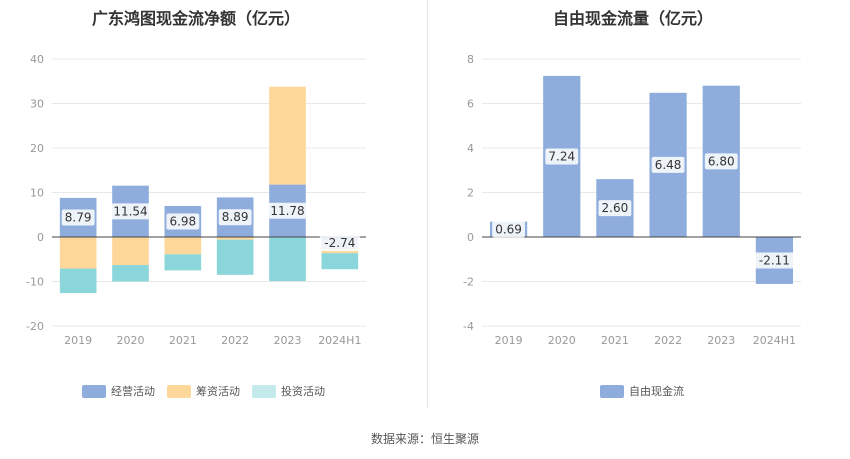  What do you see at coordinates (130, 273) in the screenshot?
I see `left-bar-投资活动-2020` at bounding box center [130, 273].